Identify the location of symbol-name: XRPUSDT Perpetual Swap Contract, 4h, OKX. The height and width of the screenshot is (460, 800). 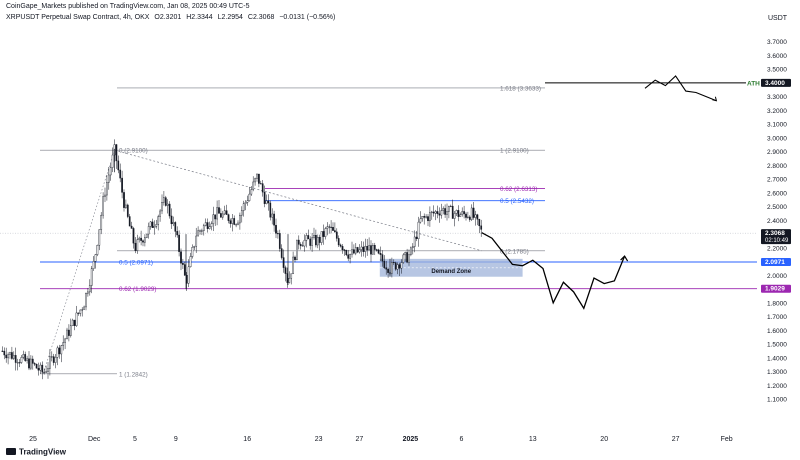
(78, 17).